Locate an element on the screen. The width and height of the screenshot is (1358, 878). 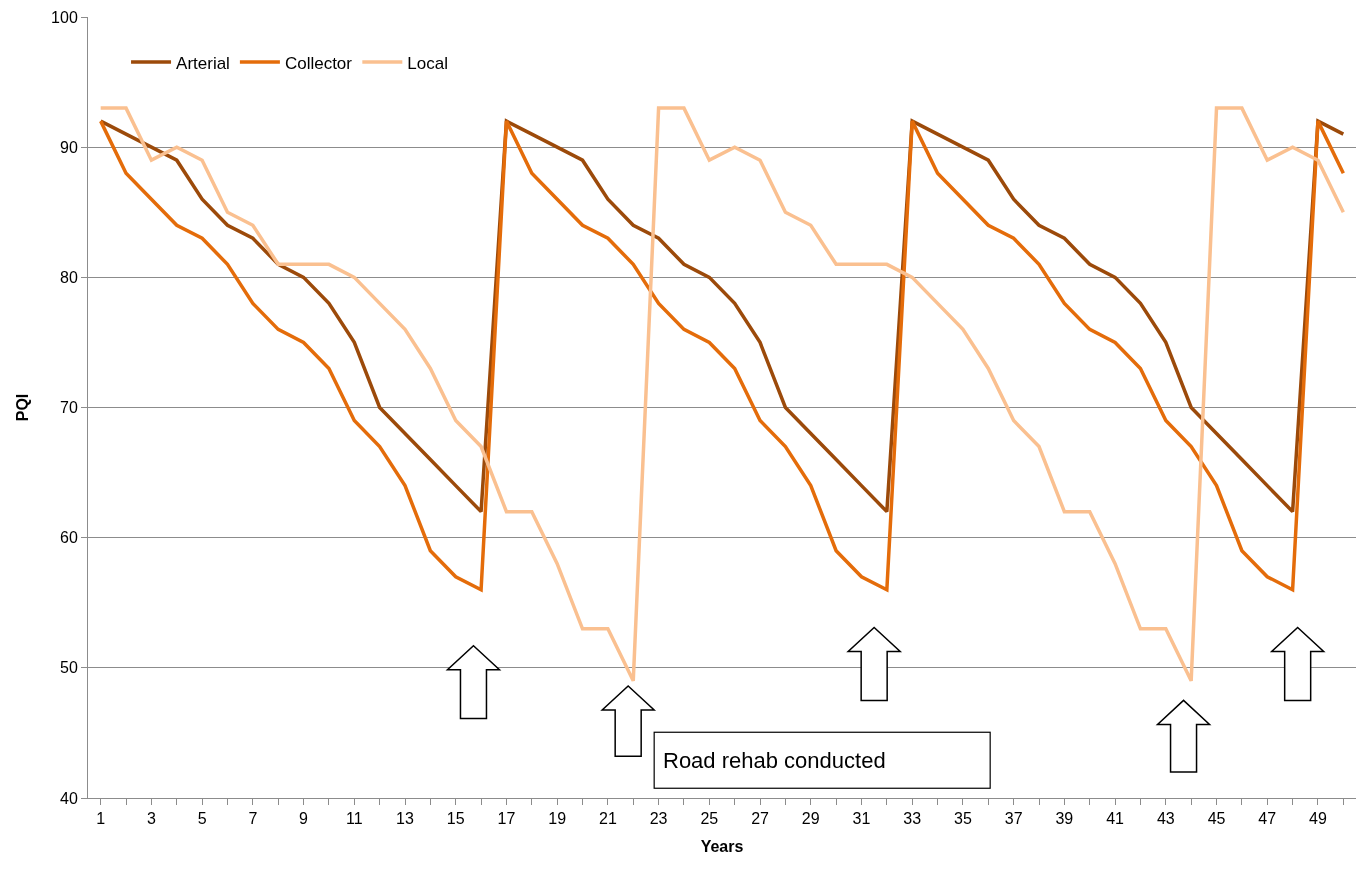
y-tick-label: 60 is located at coordinates (69, 538).